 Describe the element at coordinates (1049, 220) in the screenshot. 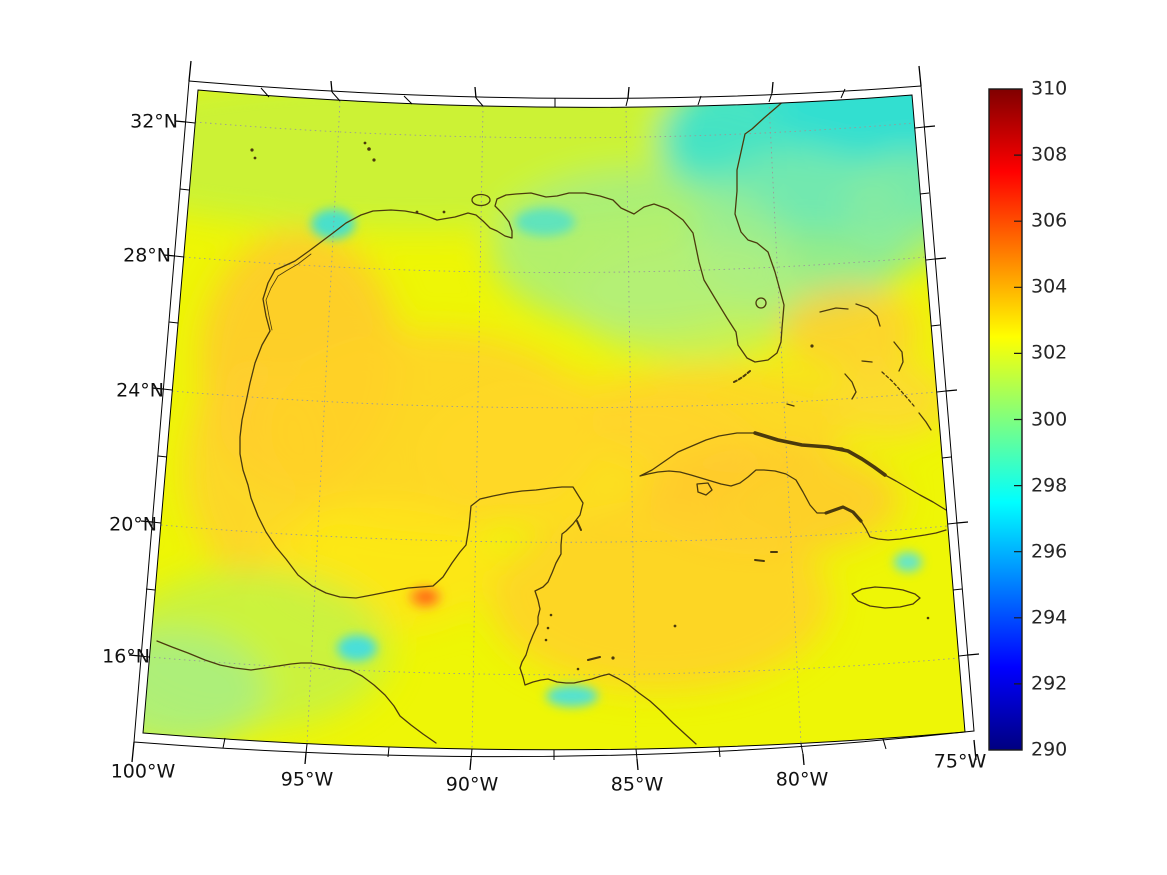

I see `cbar-label-306: 306` at that location.